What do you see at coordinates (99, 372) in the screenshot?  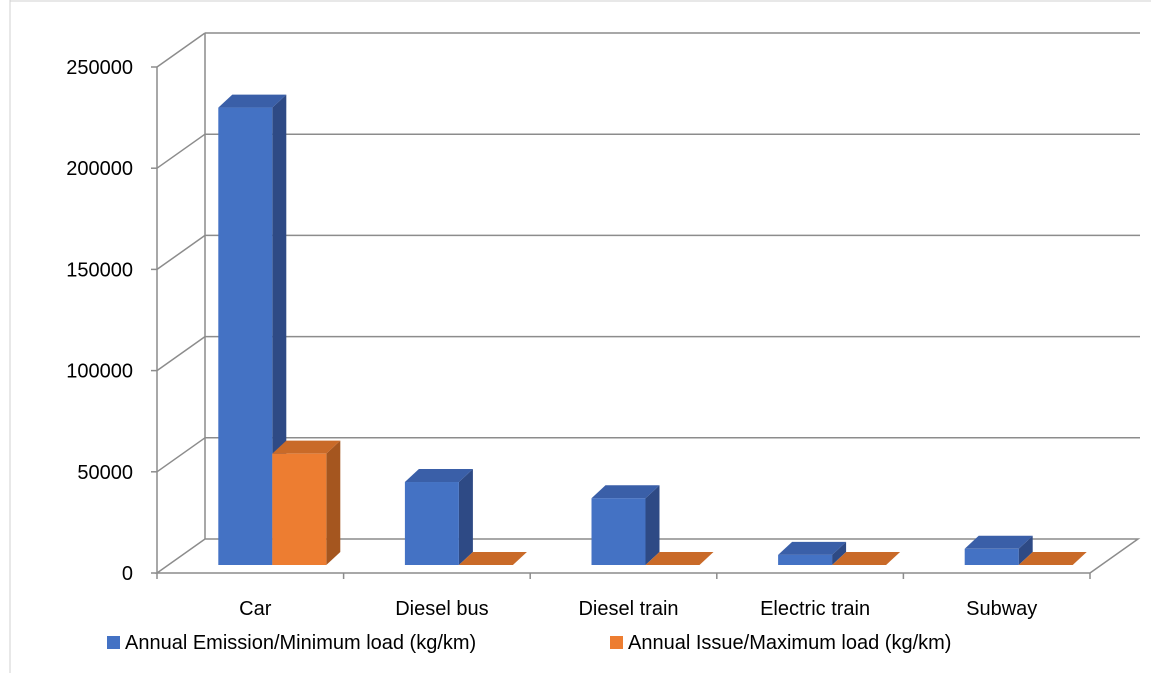 I see `y-tick-label: 100000` at bounding box center [99, 372].